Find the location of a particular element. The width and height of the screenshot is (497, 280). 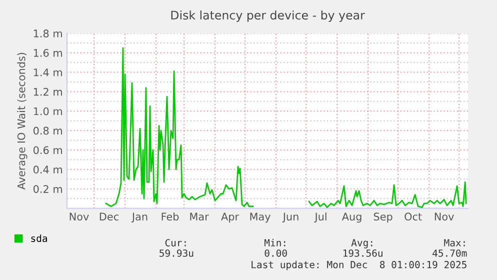

text: Cur: is located at coordinates (175, 242).